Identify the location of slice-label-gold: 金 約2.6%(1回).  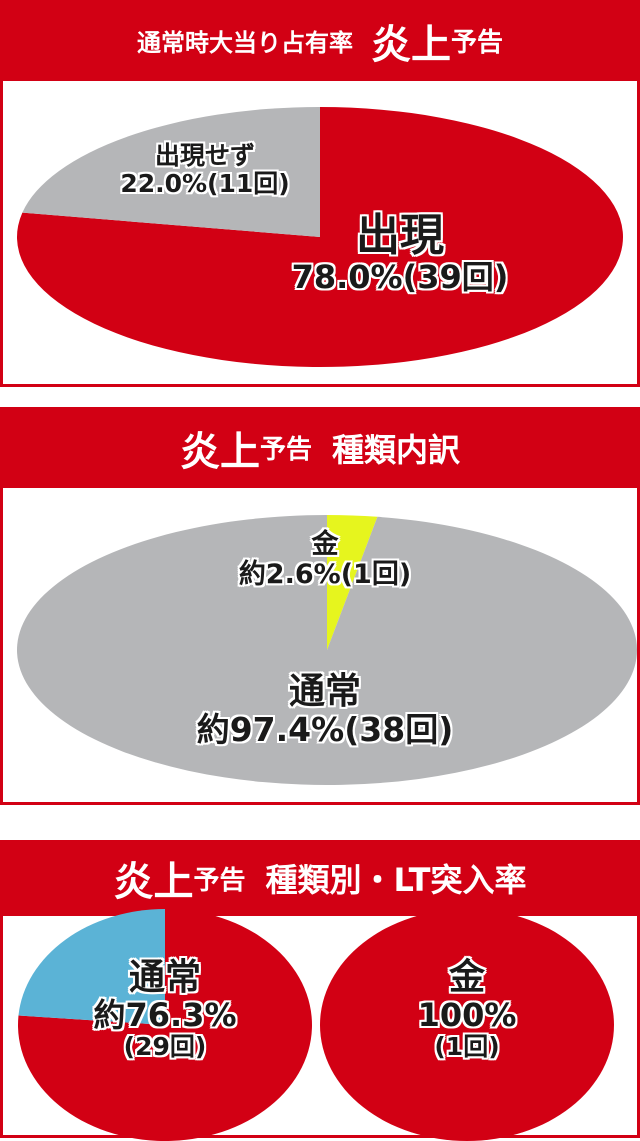
(325, 559).